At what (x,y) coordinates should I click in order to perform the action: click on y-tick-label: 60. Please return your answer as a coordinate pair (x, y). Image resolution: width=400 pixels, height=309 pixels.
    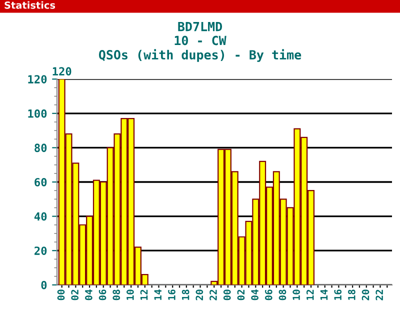
    Looking at the image, I should click on (40, 182).